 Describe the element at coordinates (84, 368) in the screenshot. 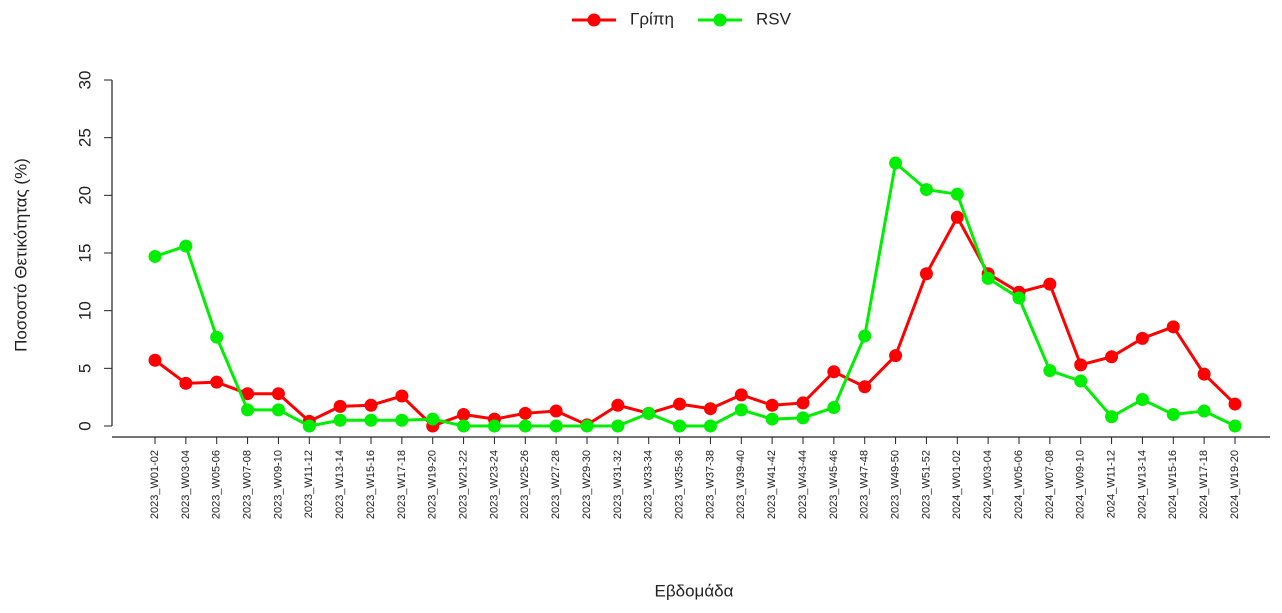

I see `y-tick-label: 5` at that location.